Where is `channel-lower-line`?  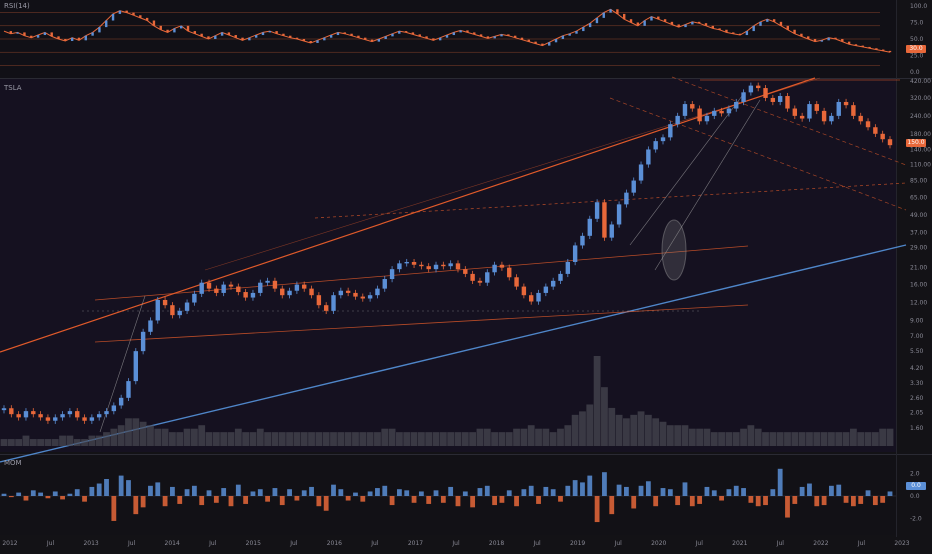
channel-lower-line is located at coordinates (421, 323).